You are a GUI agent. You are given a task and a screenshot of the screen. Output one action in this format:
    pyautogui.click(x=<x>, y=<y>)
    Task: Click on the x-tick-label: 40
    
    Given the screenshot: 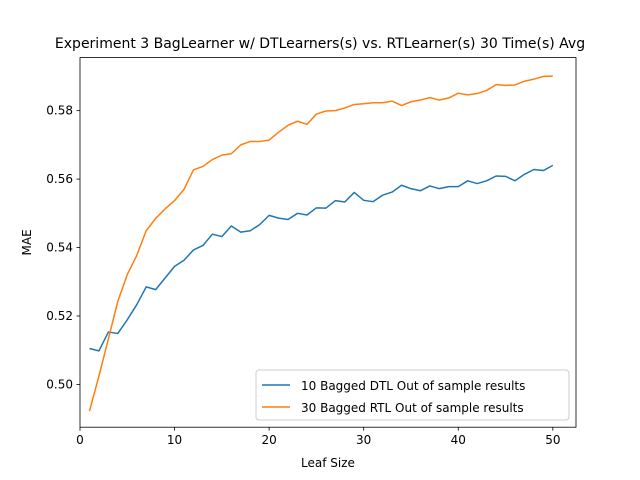 What is the action you would take?
    pyautogui.click(x=458, y=440)
    